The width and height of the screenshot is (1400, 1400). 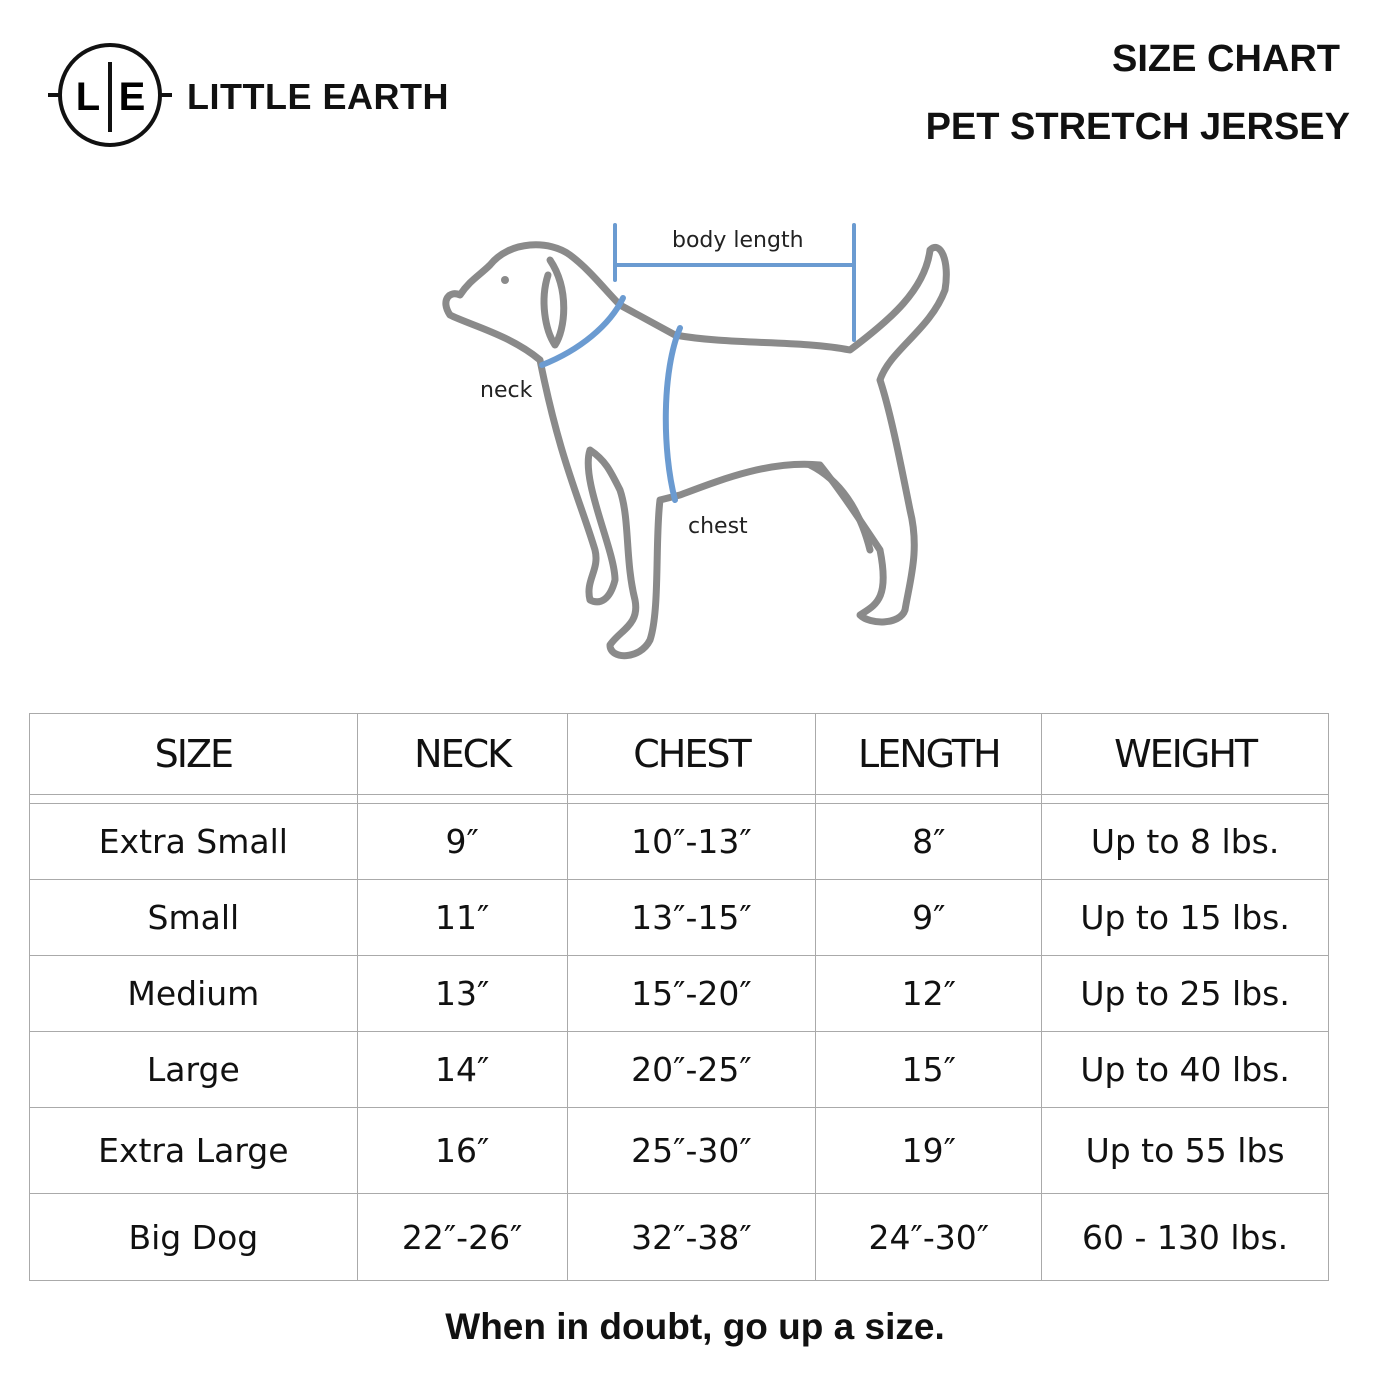 I want to click on header-weight: WEIGHT, so click(x=1185, y=754).